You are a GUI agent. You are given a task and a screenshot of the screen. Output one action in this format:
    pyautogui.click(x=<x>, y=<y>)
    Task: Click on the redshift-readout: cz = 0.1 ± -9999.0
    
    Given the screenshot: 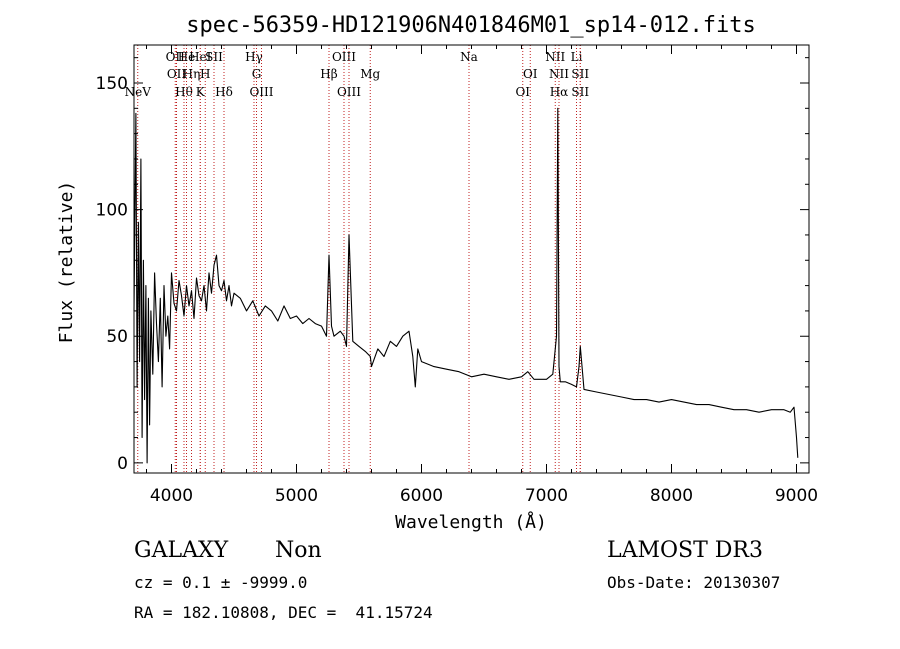 What is the action you would take?
    pyautogui.click(x=221, y=582)
    